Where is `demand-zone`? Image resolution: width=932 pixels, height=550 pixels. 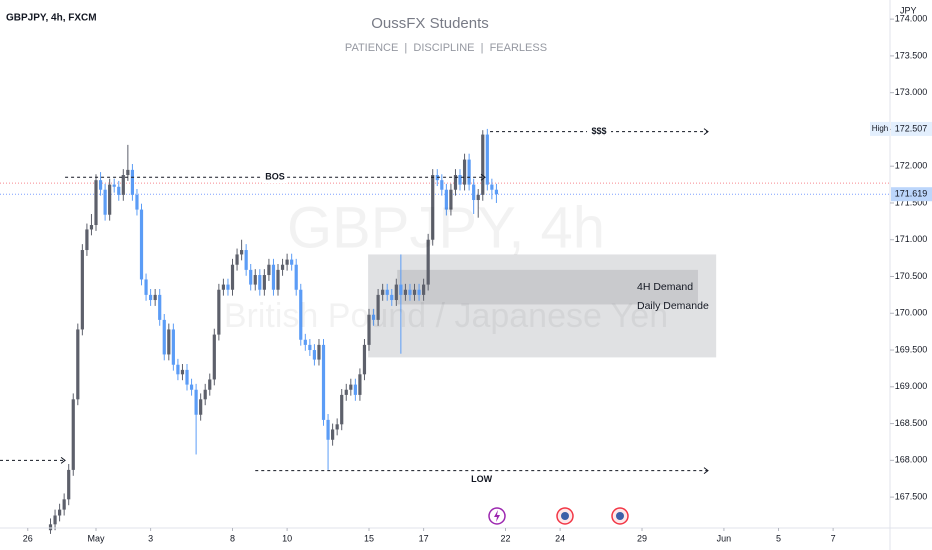
demand-zone is located at coordinates (547, 287).